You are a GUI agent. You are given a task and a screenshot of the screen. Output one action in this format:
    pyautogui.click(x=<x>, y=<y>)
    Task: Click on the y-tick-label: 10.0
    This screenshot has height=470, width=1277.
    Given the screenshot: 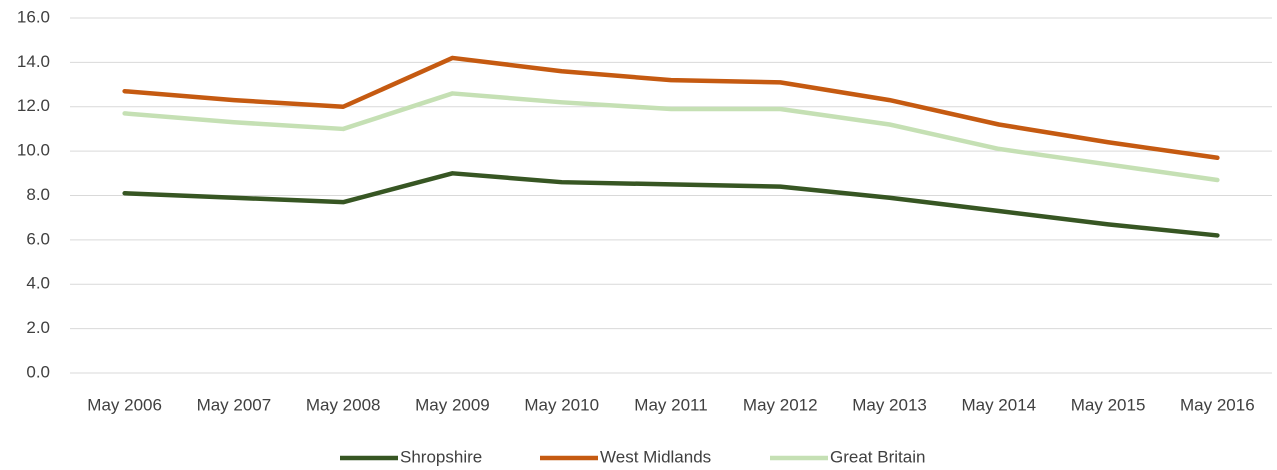 What is the action you would take?
    pyautogui.click(x=33, y=150)
    